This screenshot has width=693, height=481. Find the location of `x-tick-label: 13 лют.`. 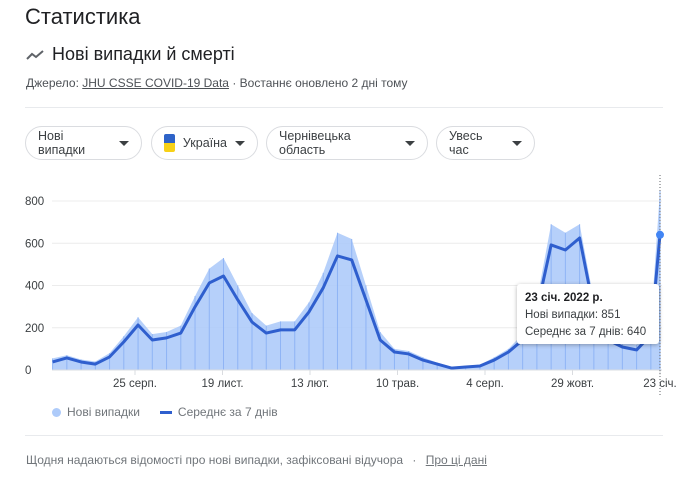

x-tick-label: 13 лют. is located at coordinates (310, 384).